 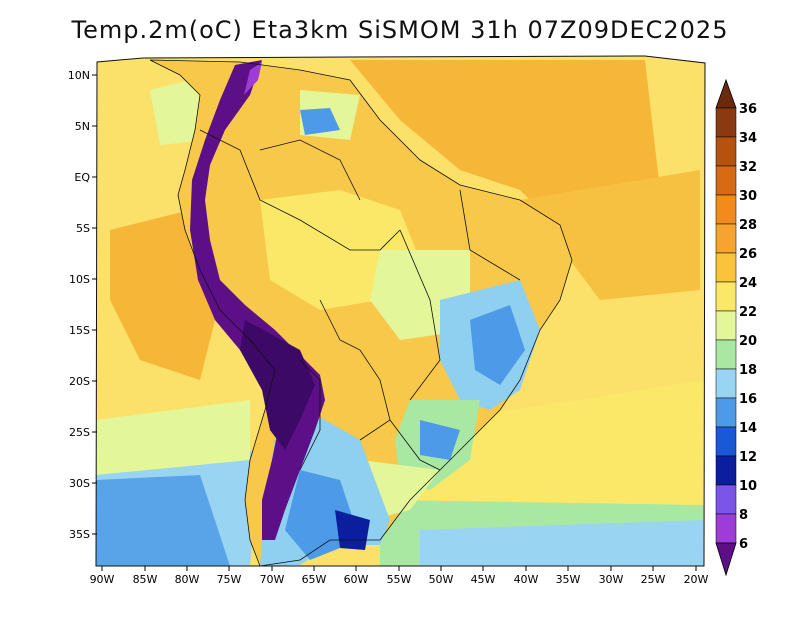 I want to click on warm-atlantic-north, so click(x=505, y=145).